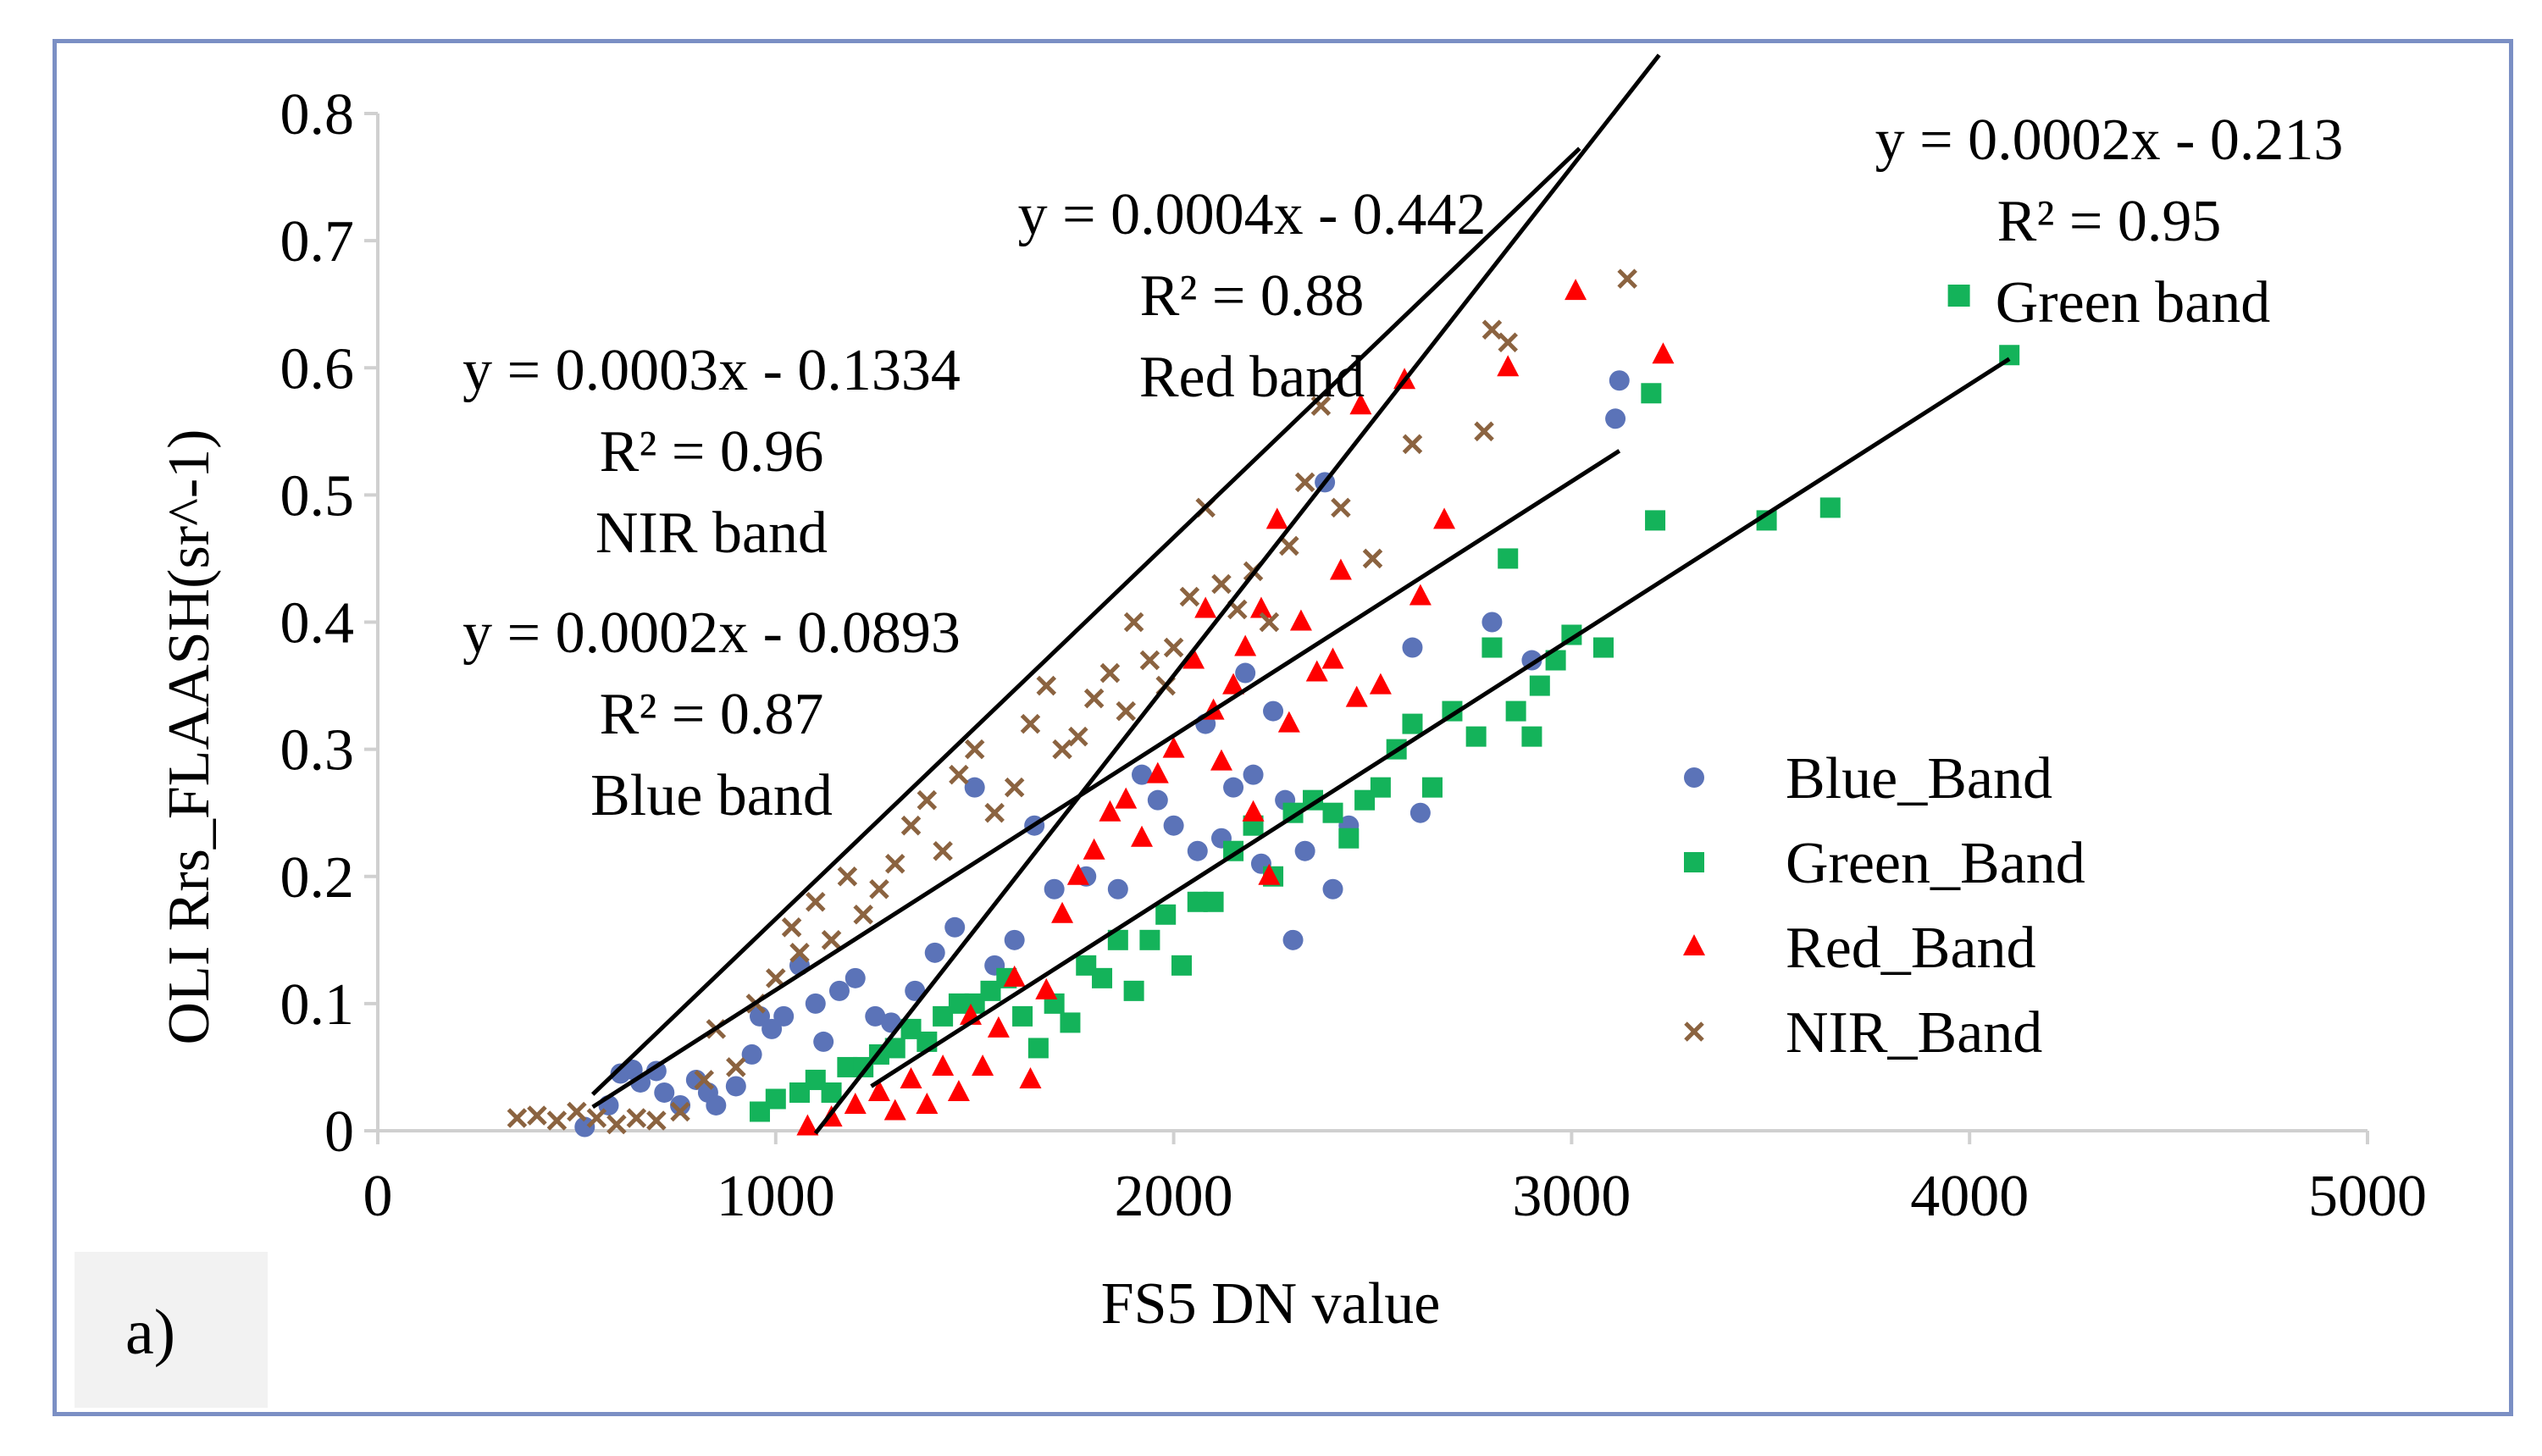 This screenshot has width=2542, height=1456. What do you see at coordinates (1252, 214) in the screenshot?
I see `red-equation: y = 0.0004x - 0.442` at bounding box center [1252, 214].